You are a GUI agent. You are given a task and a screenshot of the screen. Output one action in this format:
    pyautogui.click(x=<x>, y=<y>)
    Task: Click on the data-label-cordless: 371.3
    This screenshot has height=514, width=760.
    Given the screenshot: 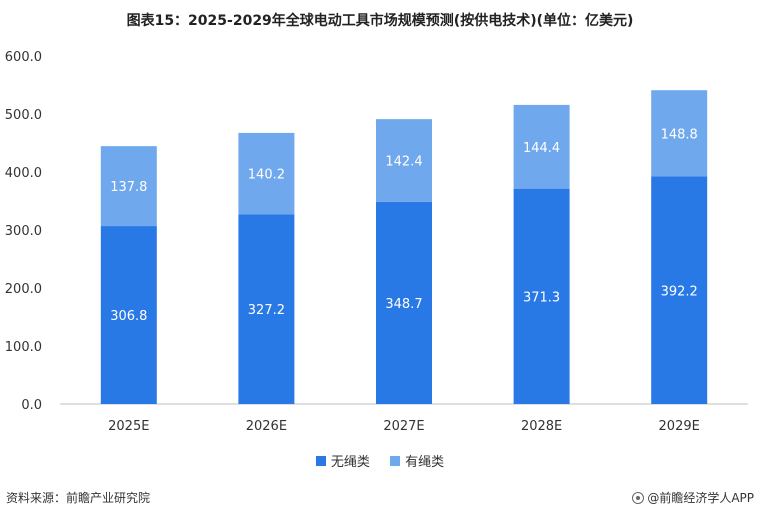 What is the action you would take?
    pyautogui.click(x=541, y=297)
    